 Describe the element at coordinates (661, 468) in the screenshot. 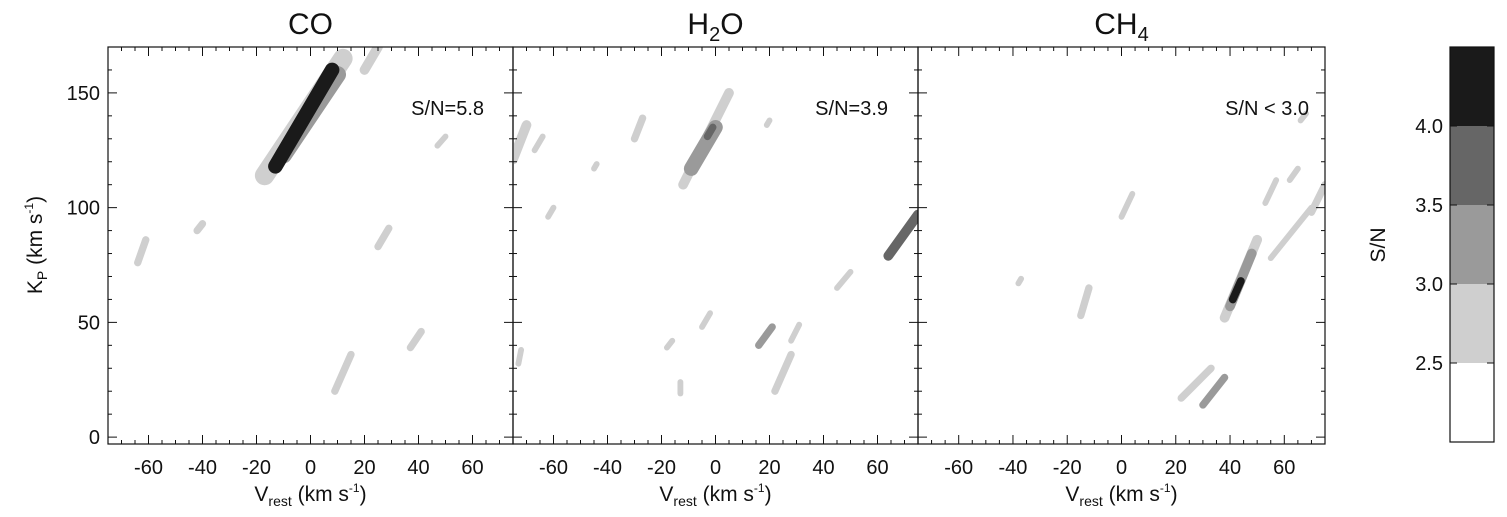

I see `panel-h2o-xtick-label: -20` at that location.